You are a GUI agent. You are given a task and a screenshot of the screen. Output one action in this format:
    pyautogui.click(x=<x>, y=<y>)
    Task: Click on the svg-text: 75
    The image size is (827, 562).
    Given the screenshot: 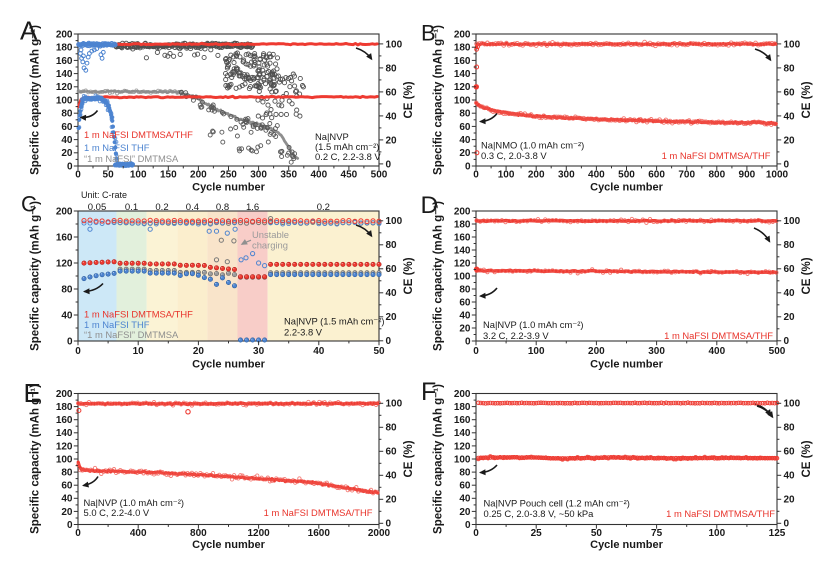 What is the action you would take?
    pyautogui.click(x=657, y=533)
    